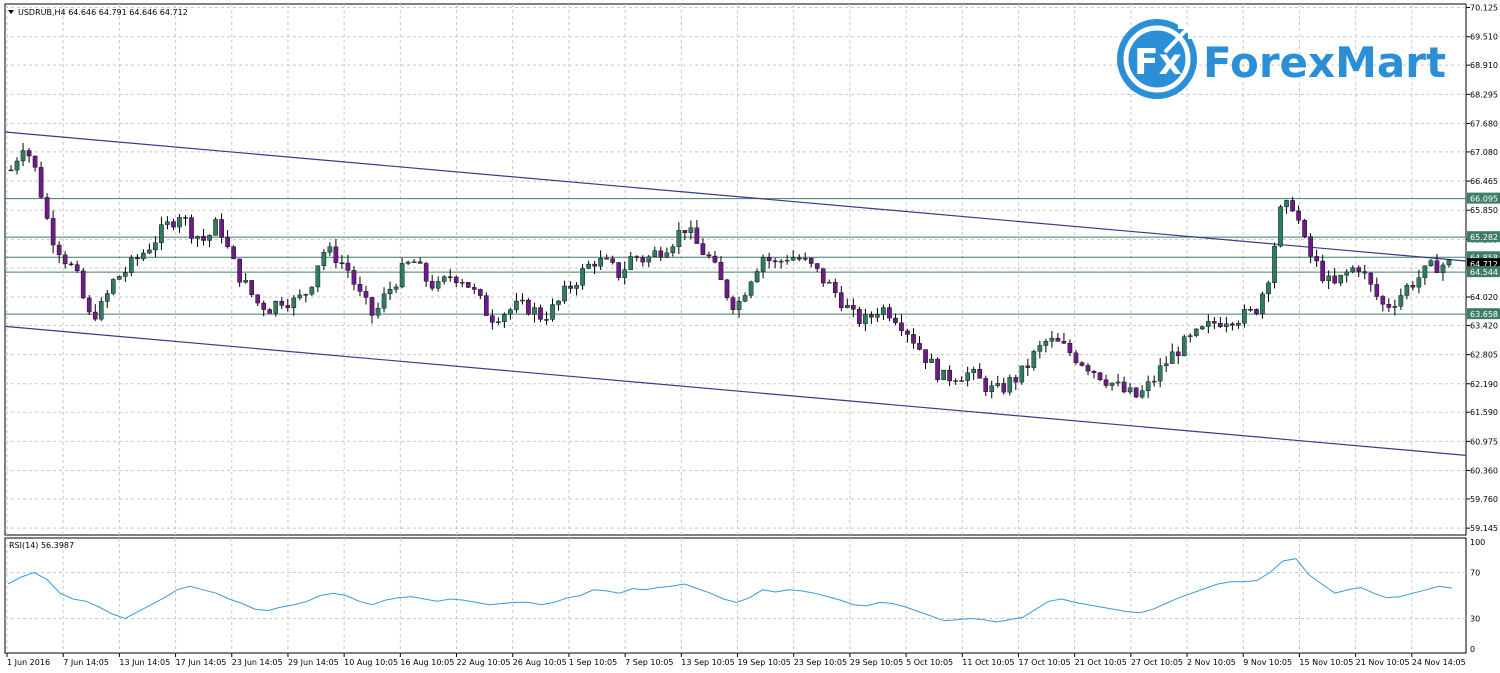 This screenshot has width=1500, height=673. What do you see at coordinates (1484, 8) in the screenshot?
I see `price-tick-label: 70.125` at bounding box center [1484, 8].